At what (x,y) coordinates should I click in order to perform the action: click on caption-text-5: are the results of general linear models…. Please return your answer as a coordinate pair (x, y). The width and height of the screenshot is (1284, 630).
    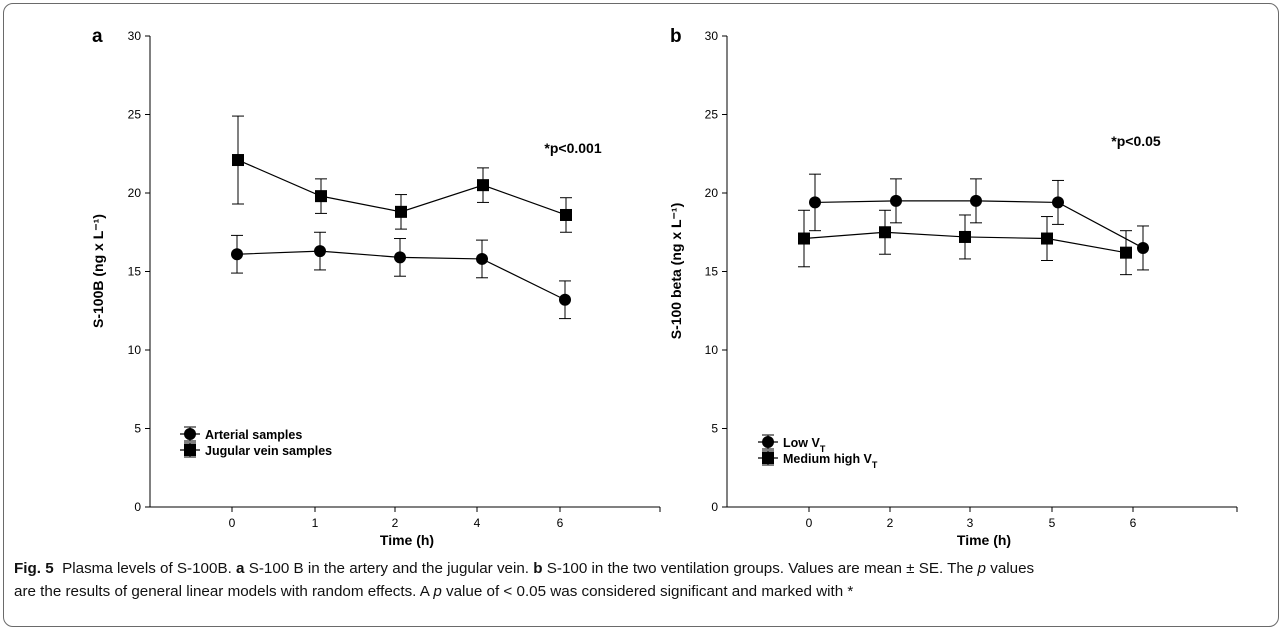
    Looking at the image, I should click on (222, 591).